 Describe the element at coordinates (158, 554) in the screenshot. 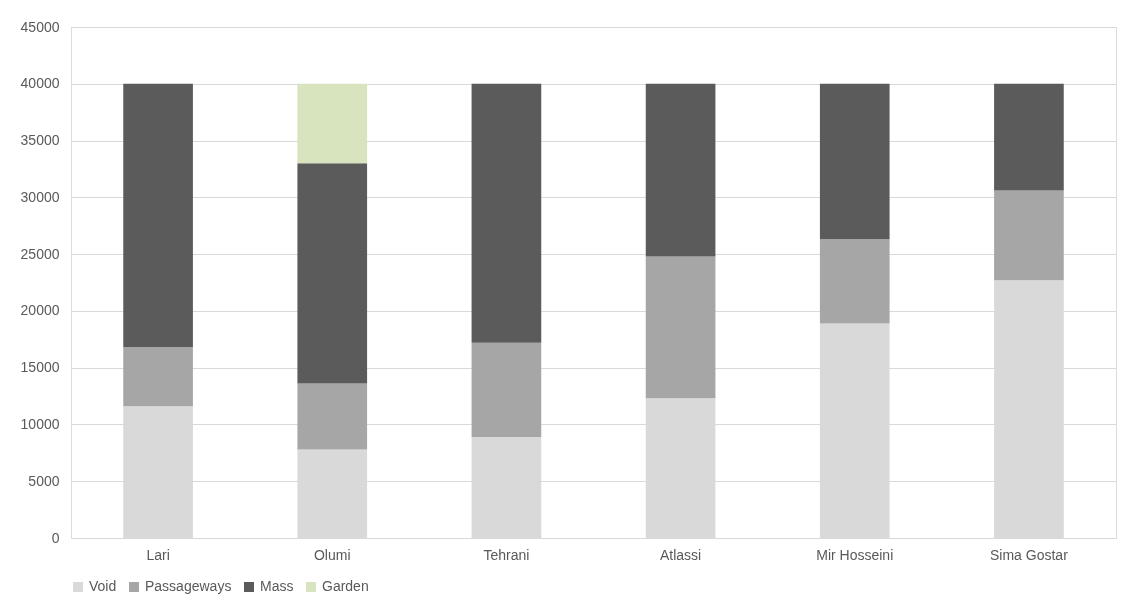

I see `x-tick-label: Lari` at that location.